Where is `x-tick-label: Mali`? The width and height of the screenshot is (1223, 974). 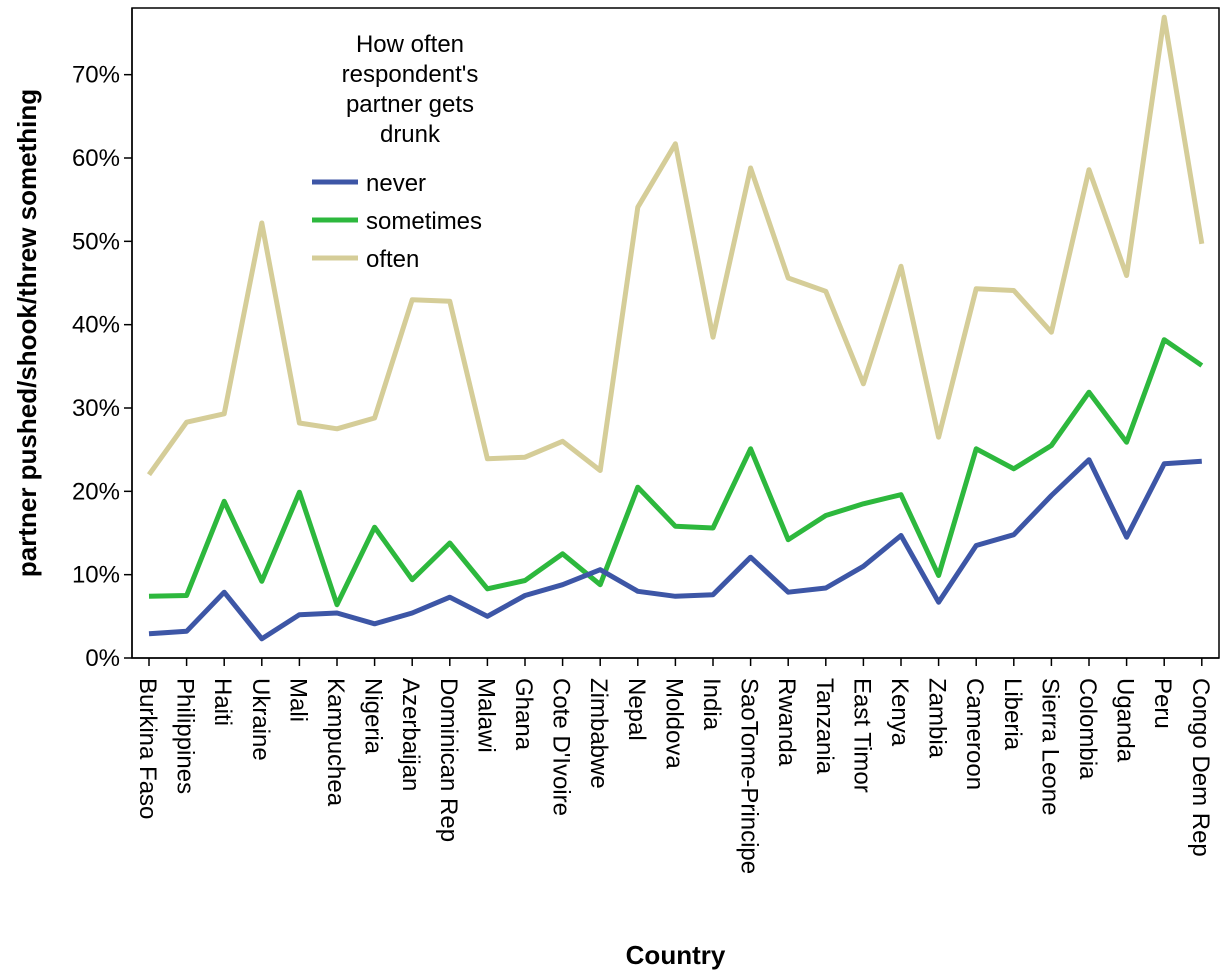
x-tick-label: Mali is located at coordinates (297, 700).